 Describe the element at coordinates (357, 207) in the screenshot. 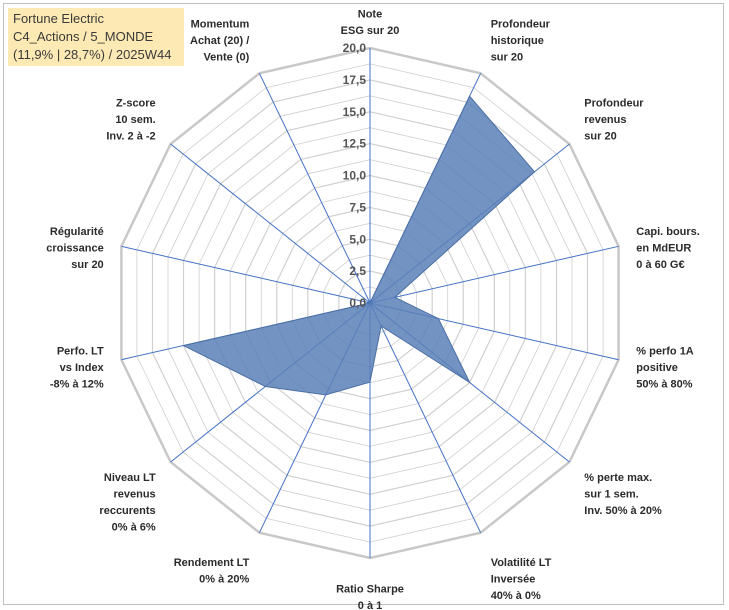

I see `tick-label: 7,5` at that location.